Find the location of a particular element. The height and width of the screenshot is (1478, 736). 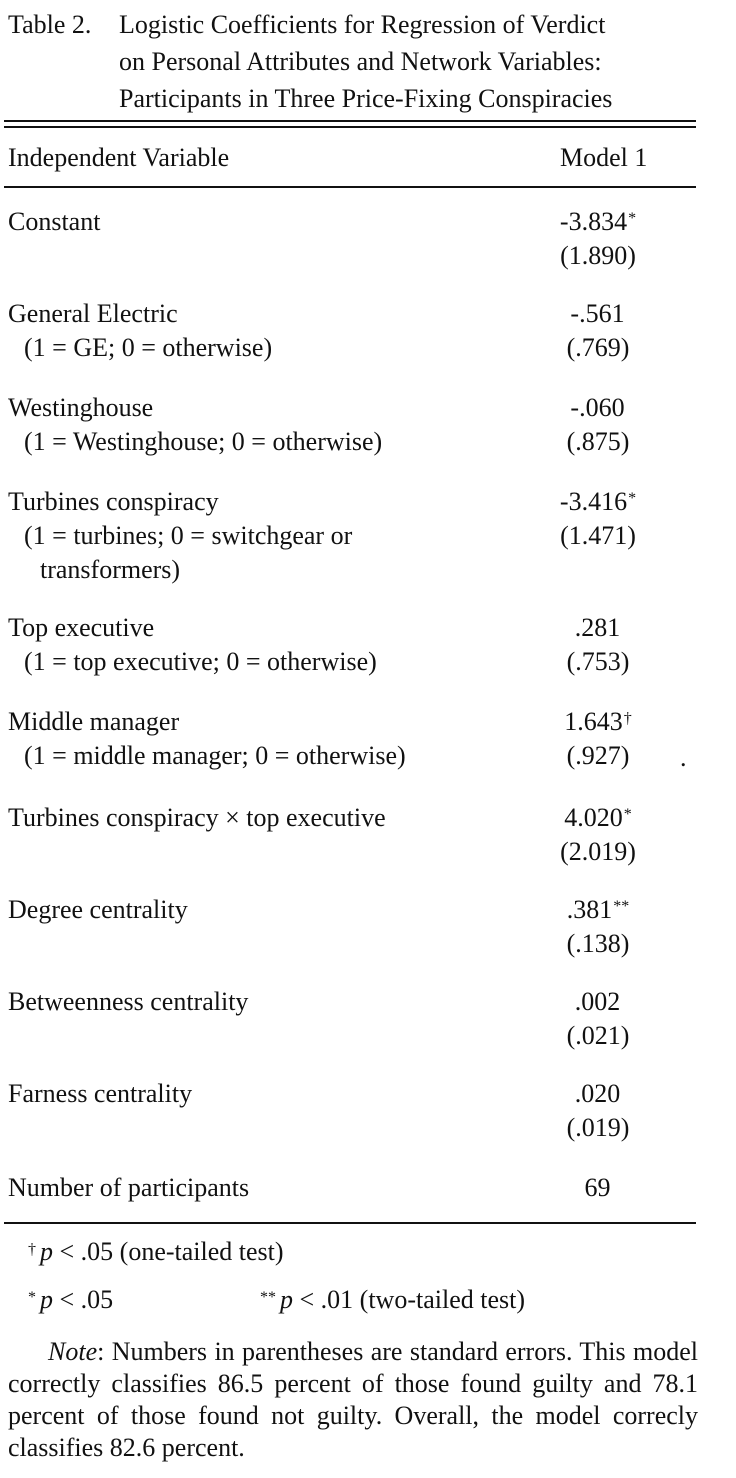

variable-name: Turbines conspiracy × top executive is located at coordinates (197, 817).